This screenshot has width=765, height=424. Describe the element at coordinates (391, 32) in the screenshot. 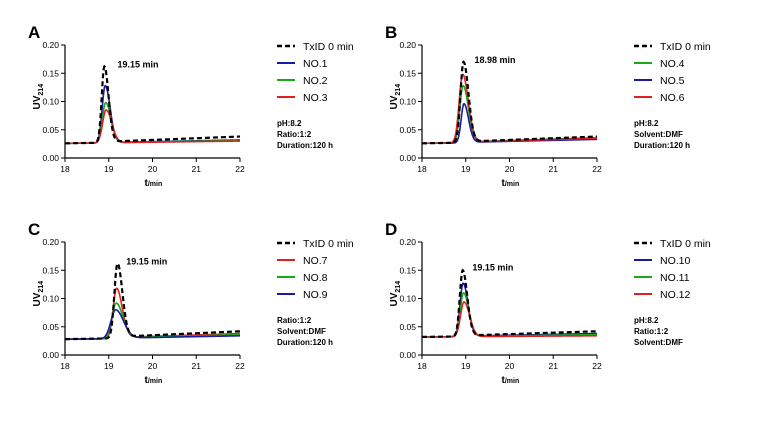

I see `panel-letter: B` at that location.